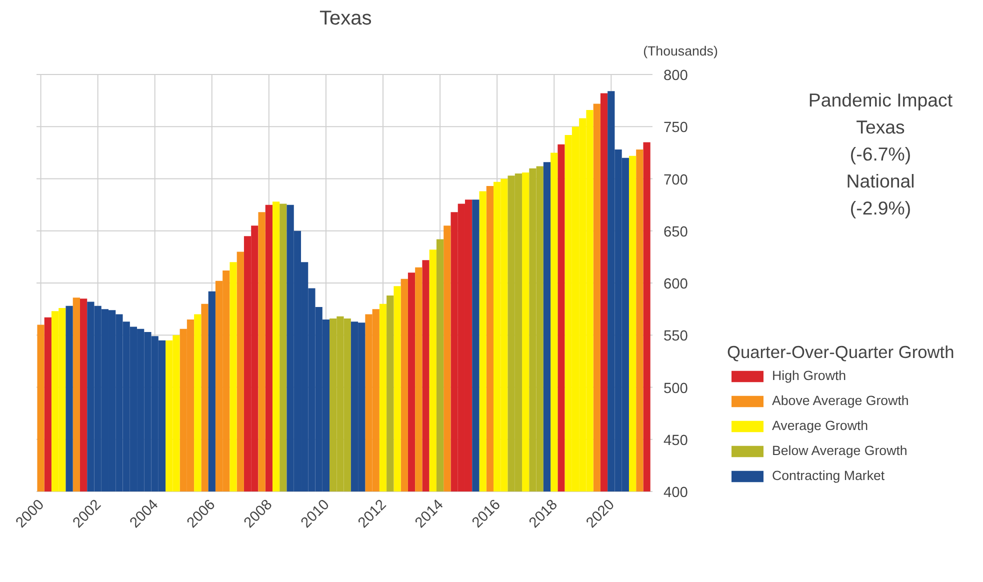  What do you see at coordinates (840, 400) in the screenshot?
I see `legend-label: Above Average Growth` at bounding box center [840, 400].